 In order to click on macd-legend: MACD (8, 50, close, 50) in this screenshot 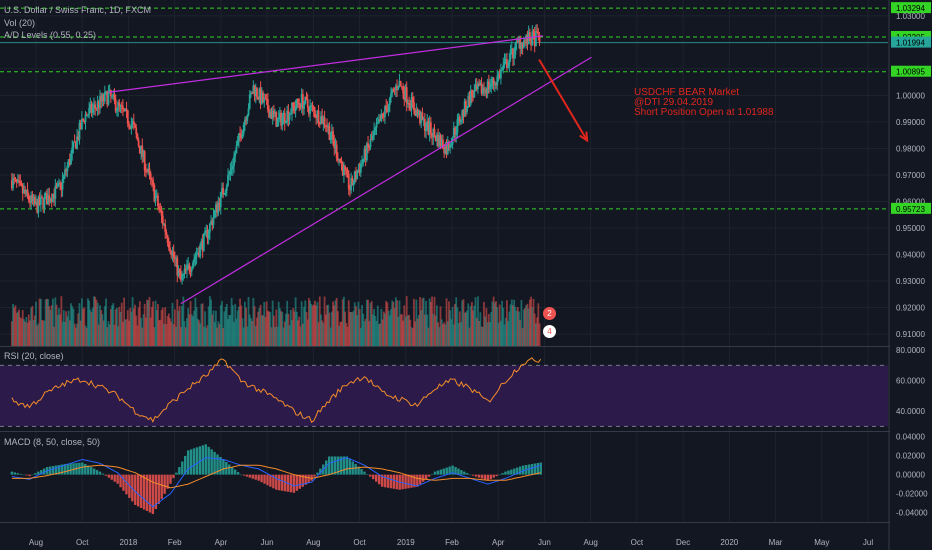, I will do `click(52, 442)`.